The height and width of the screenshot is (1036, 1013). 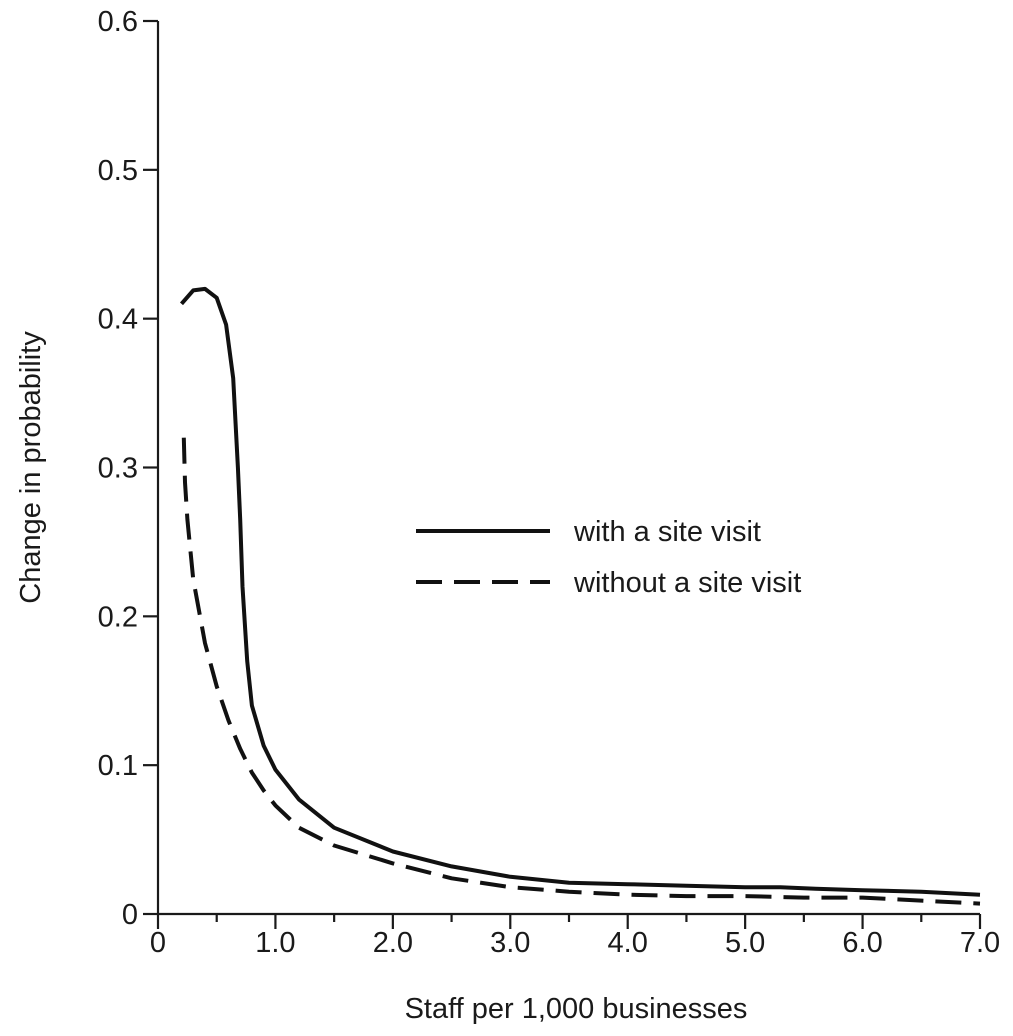 I want to click on y-tick-label: 0.1, so click(x=118, y=766).